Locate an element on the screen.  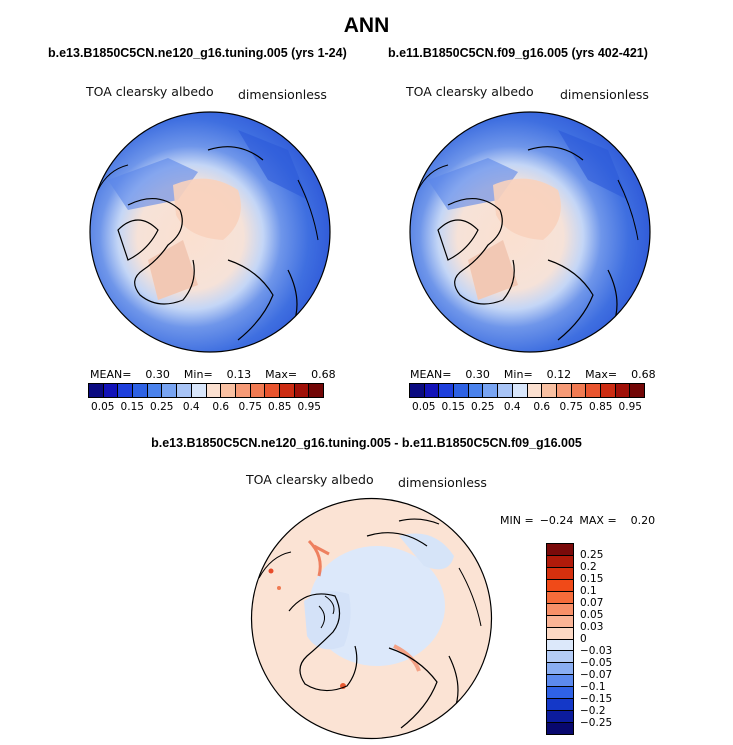
panel2-stats: MEAN= 0.30 Min= 0.12 Max= 0.68 is located at coordinates (540, 374).